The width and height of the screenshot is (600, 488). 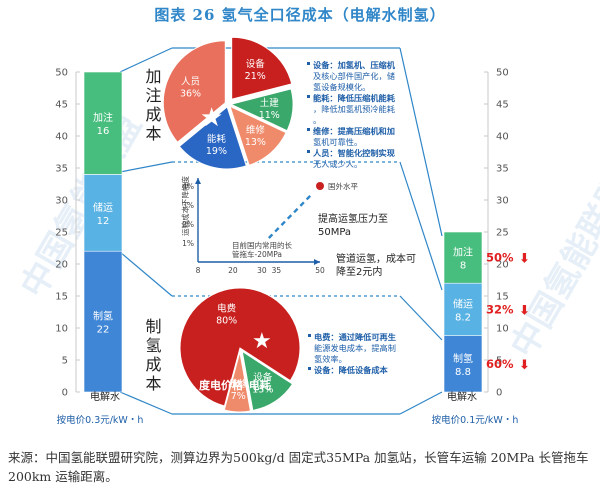 I want to click on y-tick-label: 25, so click(x=61, y=233).